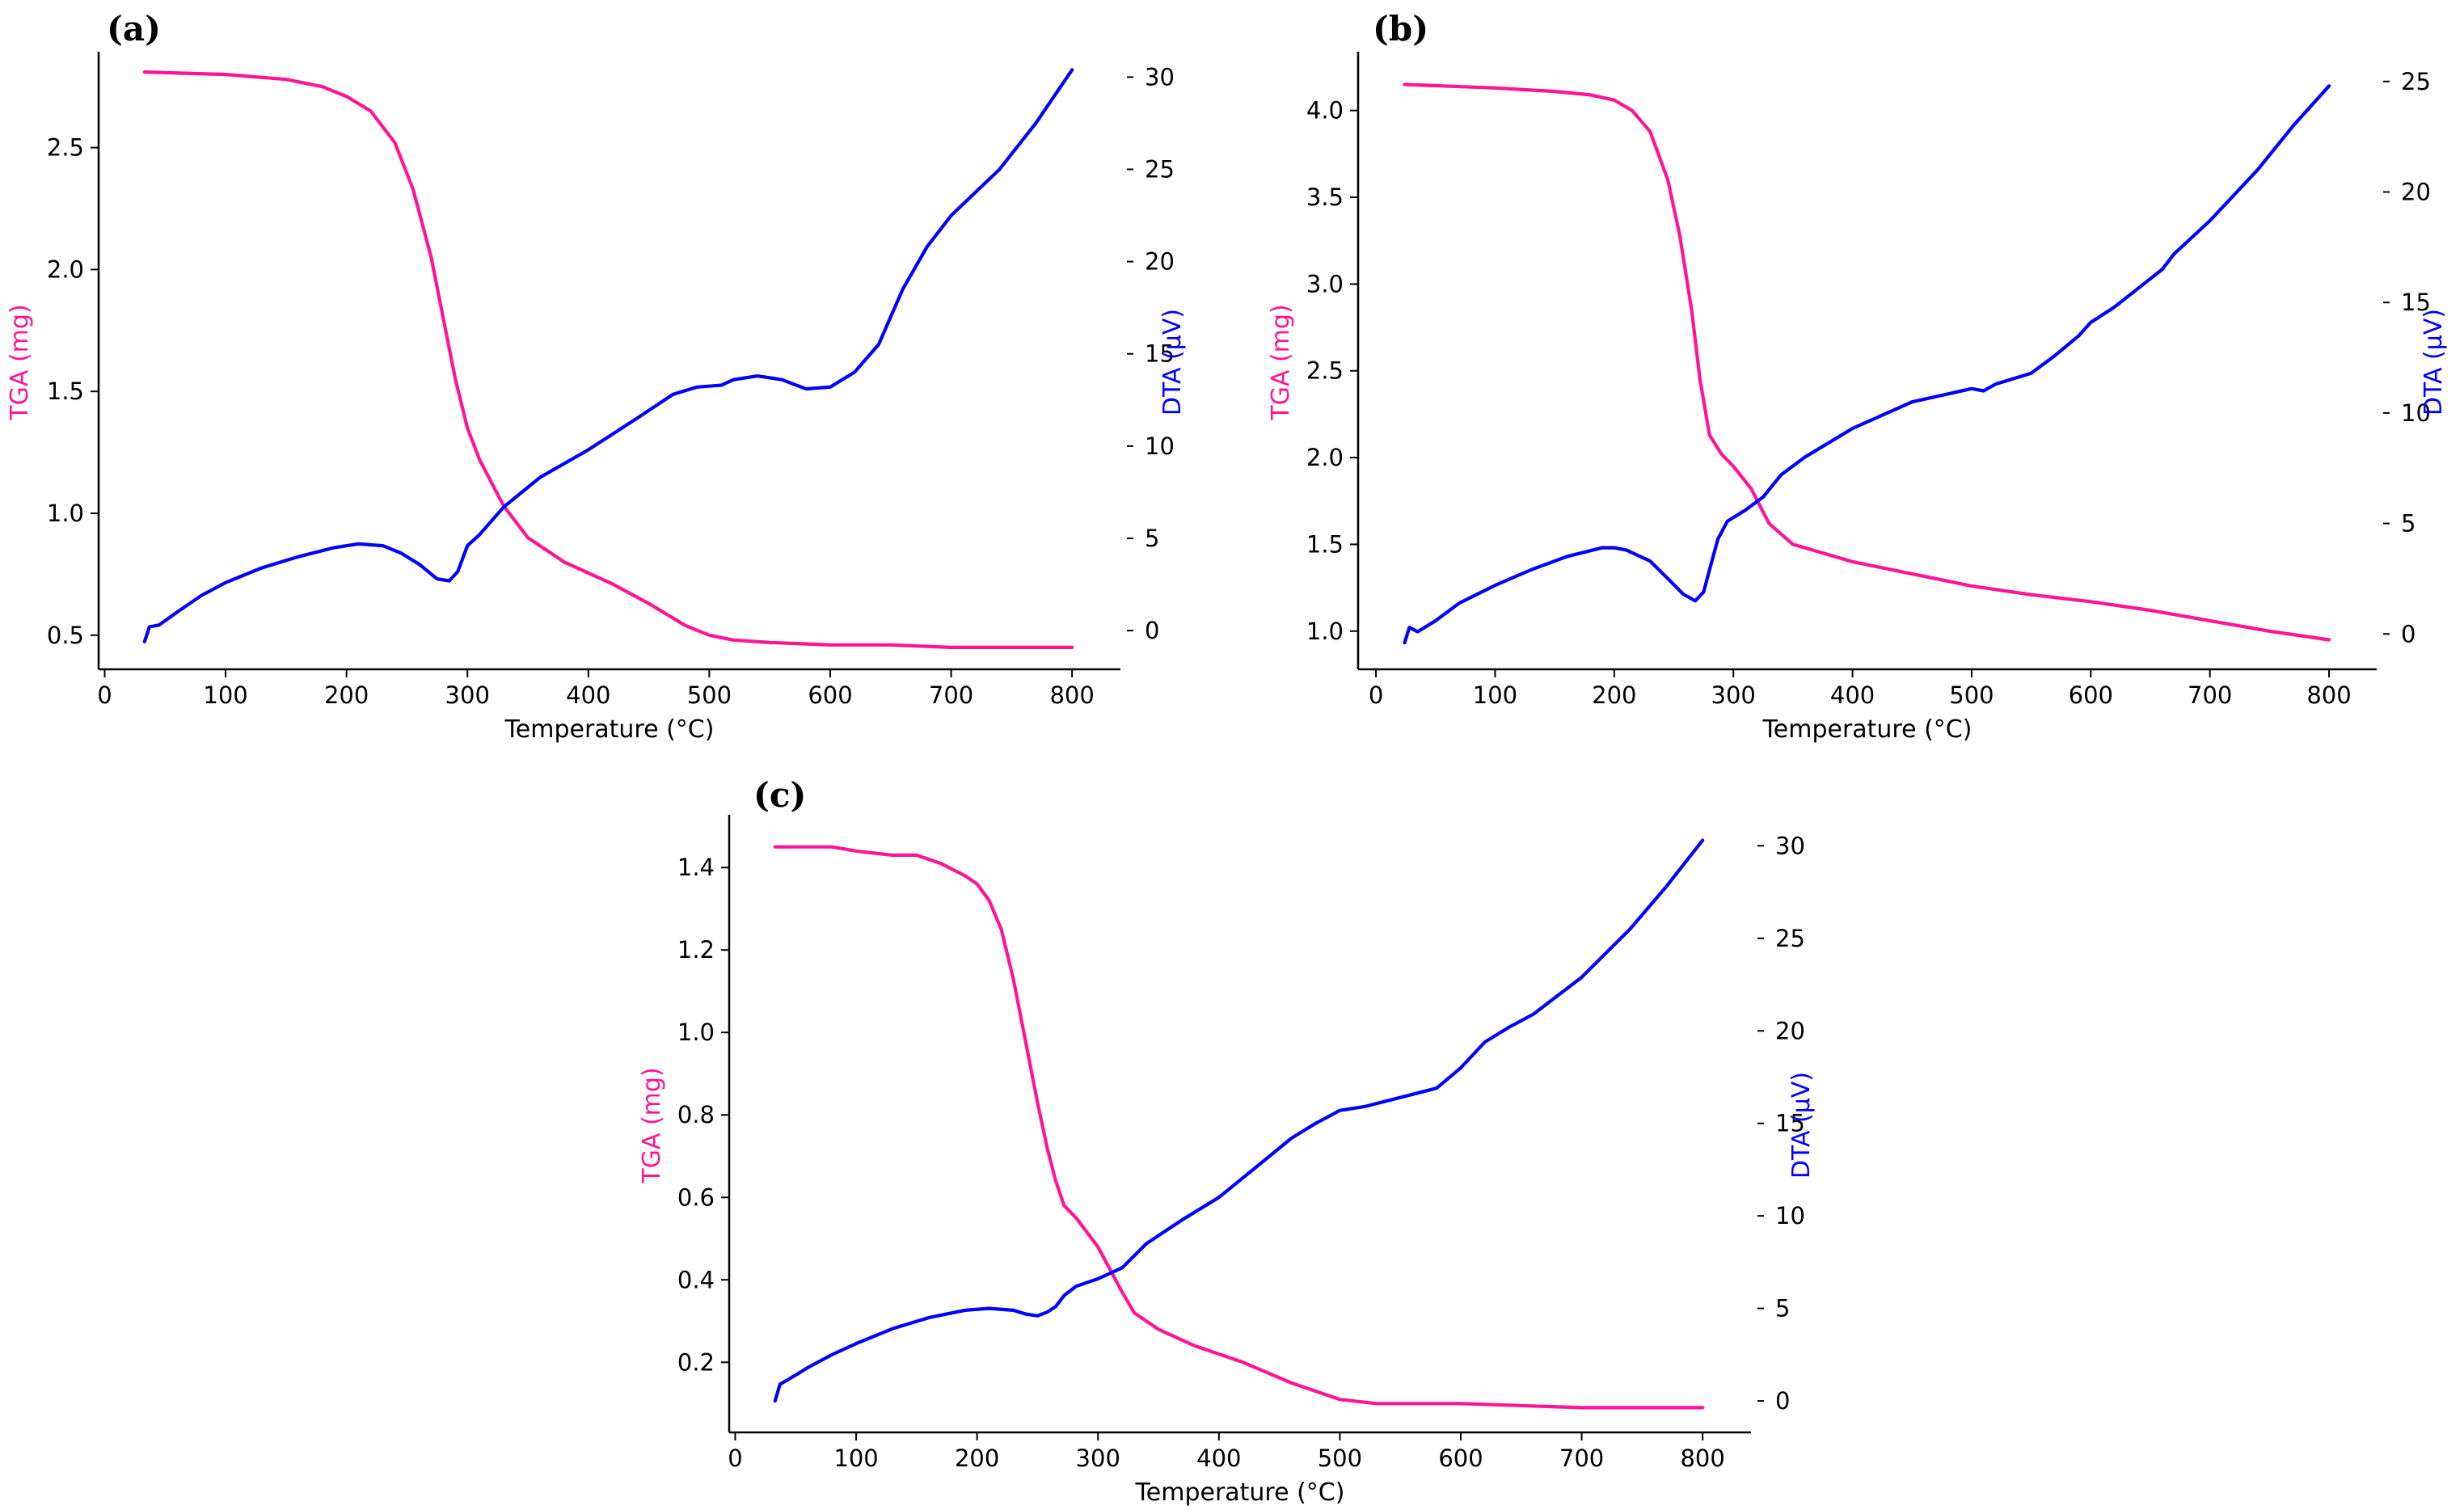  I want to click on y-tick-label: 1.4, so click(696, 867).